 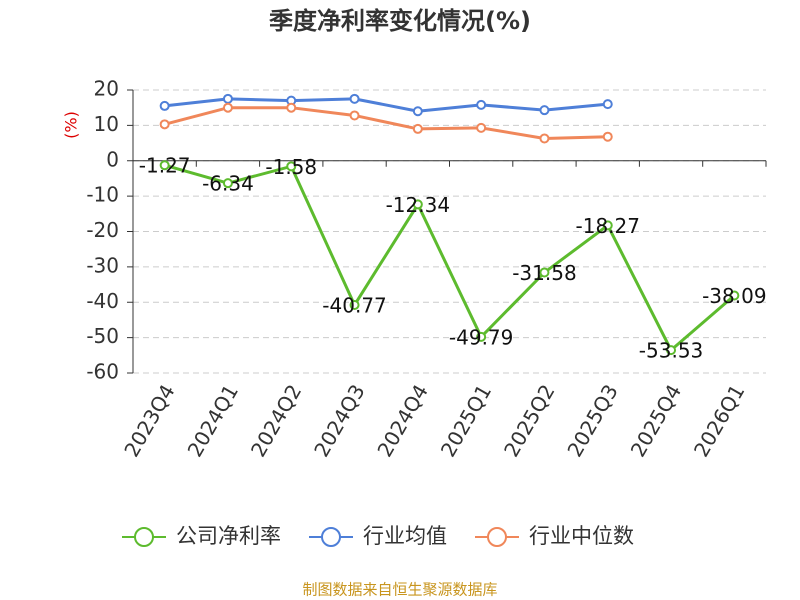 I want to click on x-tick-label: 2025Q1, so click(x=466, y=420).